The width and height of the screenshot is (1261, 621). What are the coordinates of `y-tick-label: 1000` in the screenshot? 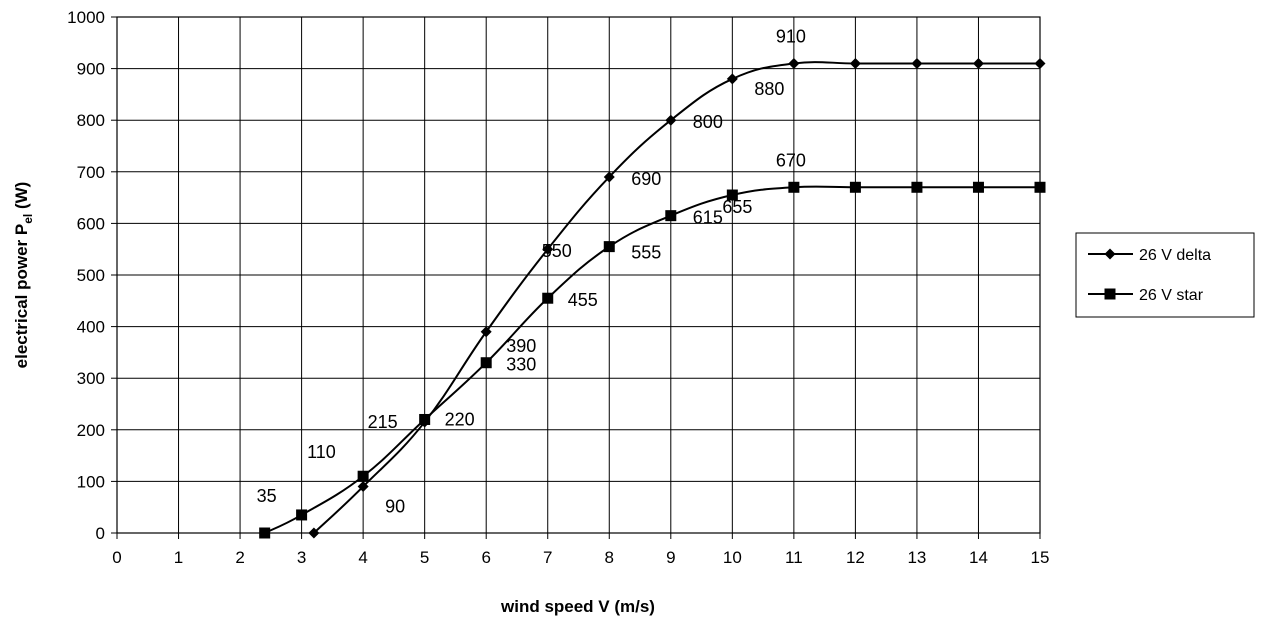 It's located at (86, 17).